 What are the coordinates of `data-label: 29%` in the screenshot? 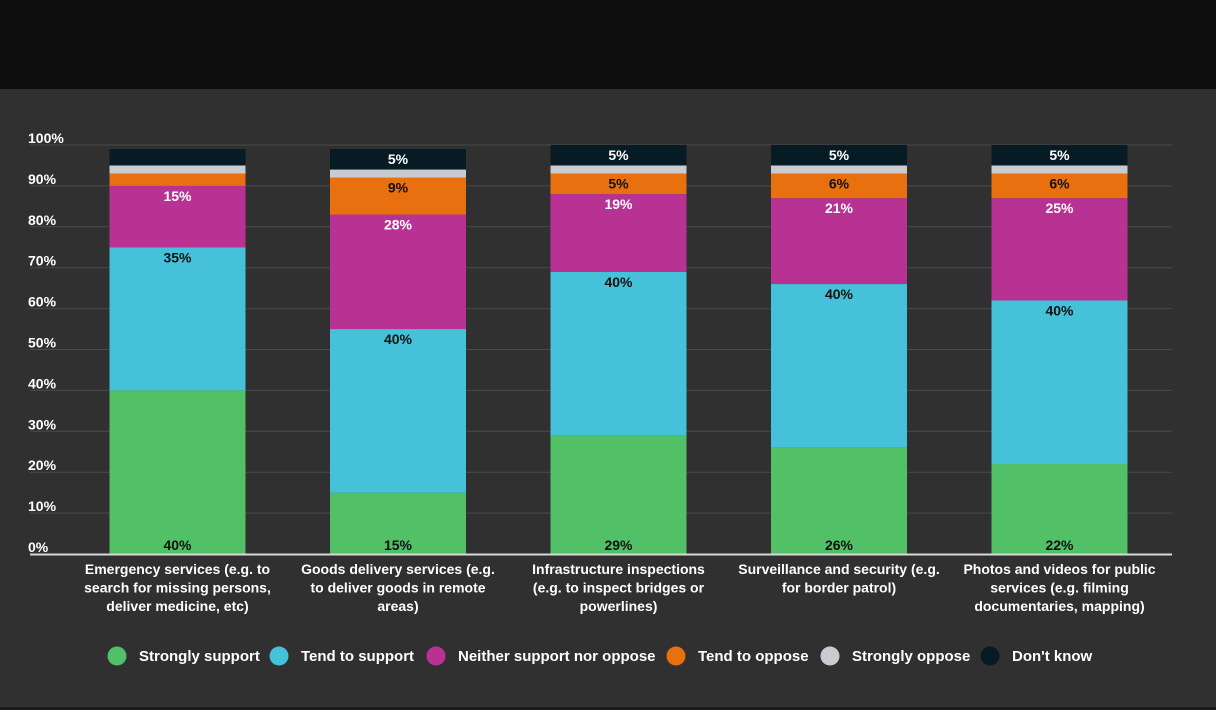 It's located at (618, 545).